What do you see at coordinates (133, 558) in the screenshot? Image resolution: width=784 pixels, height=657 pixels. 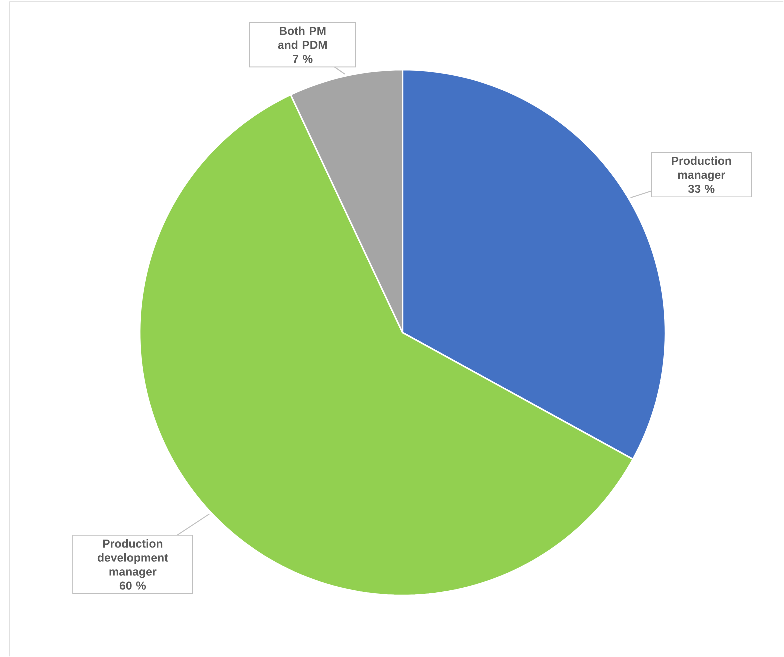 I see `slice-label: Production development manager` at bounding box center [133, 558].